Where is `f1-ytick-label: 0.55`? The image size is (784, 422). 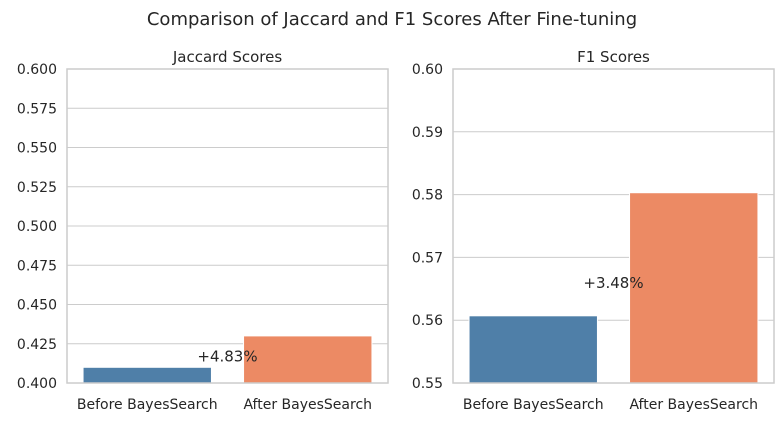
f1-ytick-label: 0.55 is located at coordinates (427, 384).